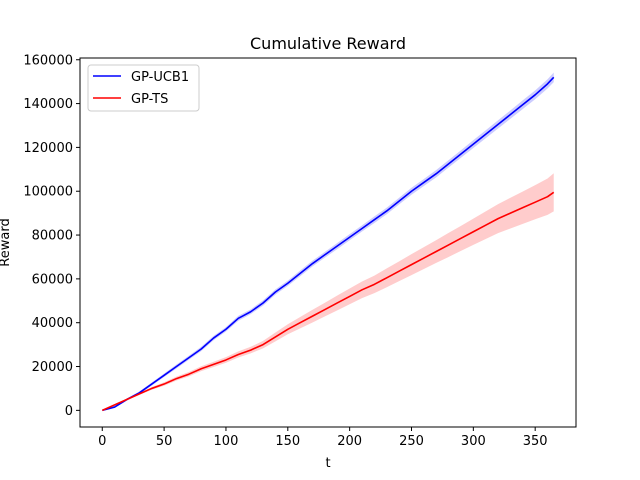 This screenshot has width=640, height=480. What do you see at coordinates (327, 463) in the screenshot?
I see `x-axis-label: t` at bounding box center [327, 463].